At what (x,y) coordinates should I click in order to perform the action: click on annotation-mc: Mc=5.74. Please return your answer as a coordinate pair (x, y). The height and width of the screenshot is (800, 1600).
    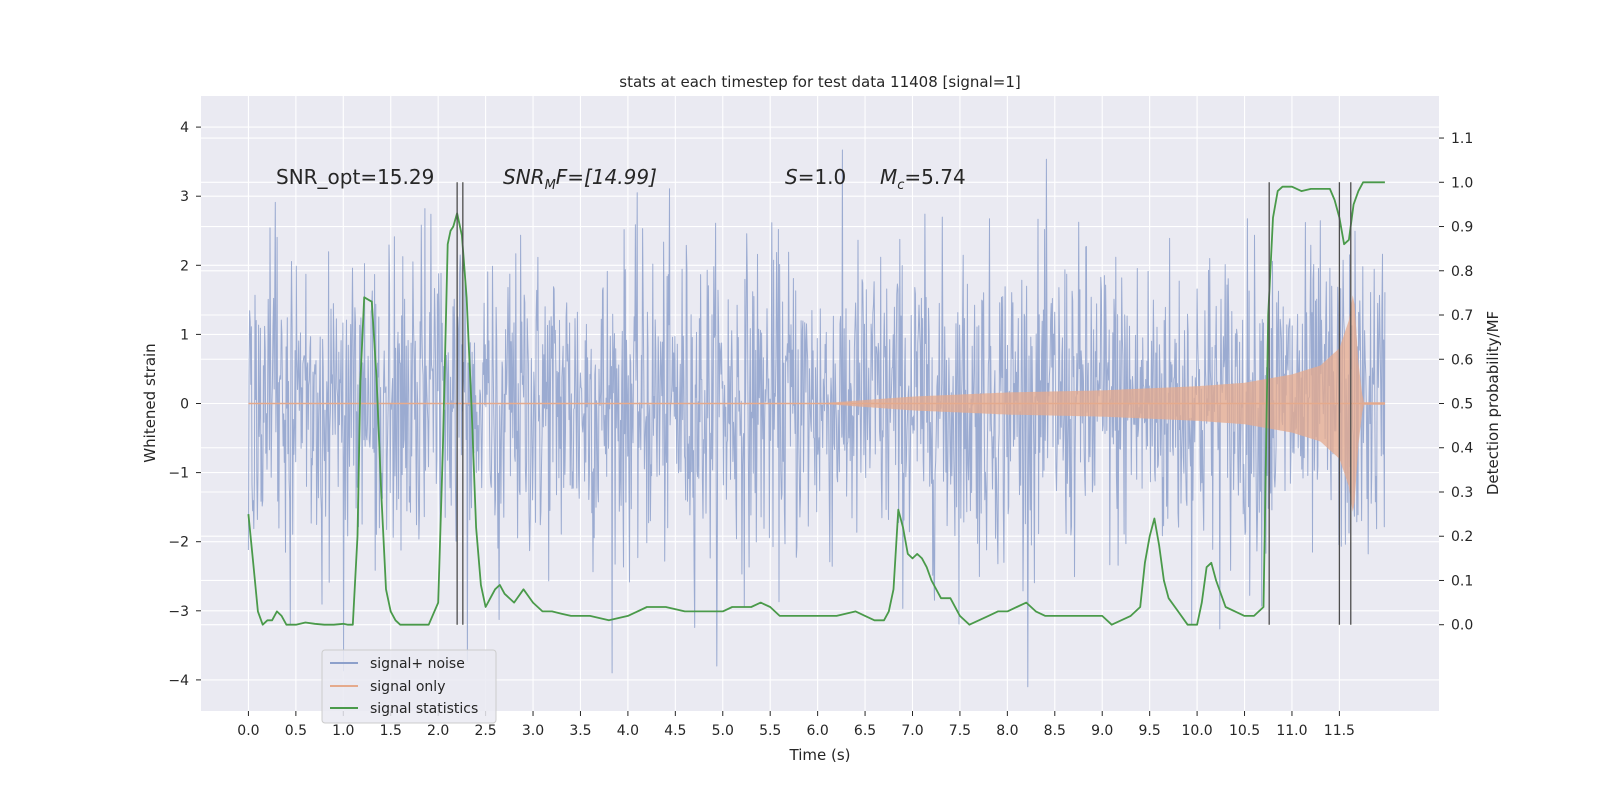
    Looking at the image, I should click on (923, 179).